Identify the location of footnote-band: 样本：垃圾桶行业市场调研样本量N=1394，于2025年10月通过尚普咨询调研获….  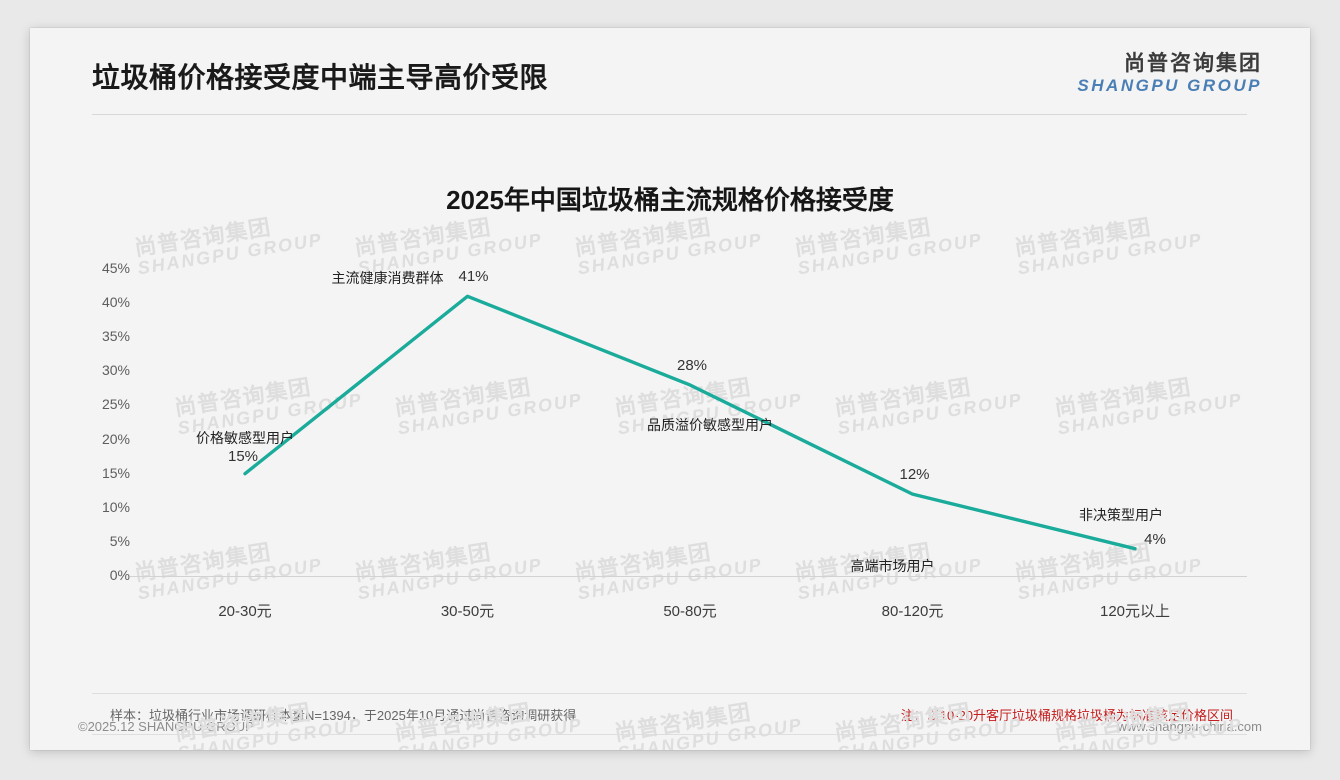
(669, 714).